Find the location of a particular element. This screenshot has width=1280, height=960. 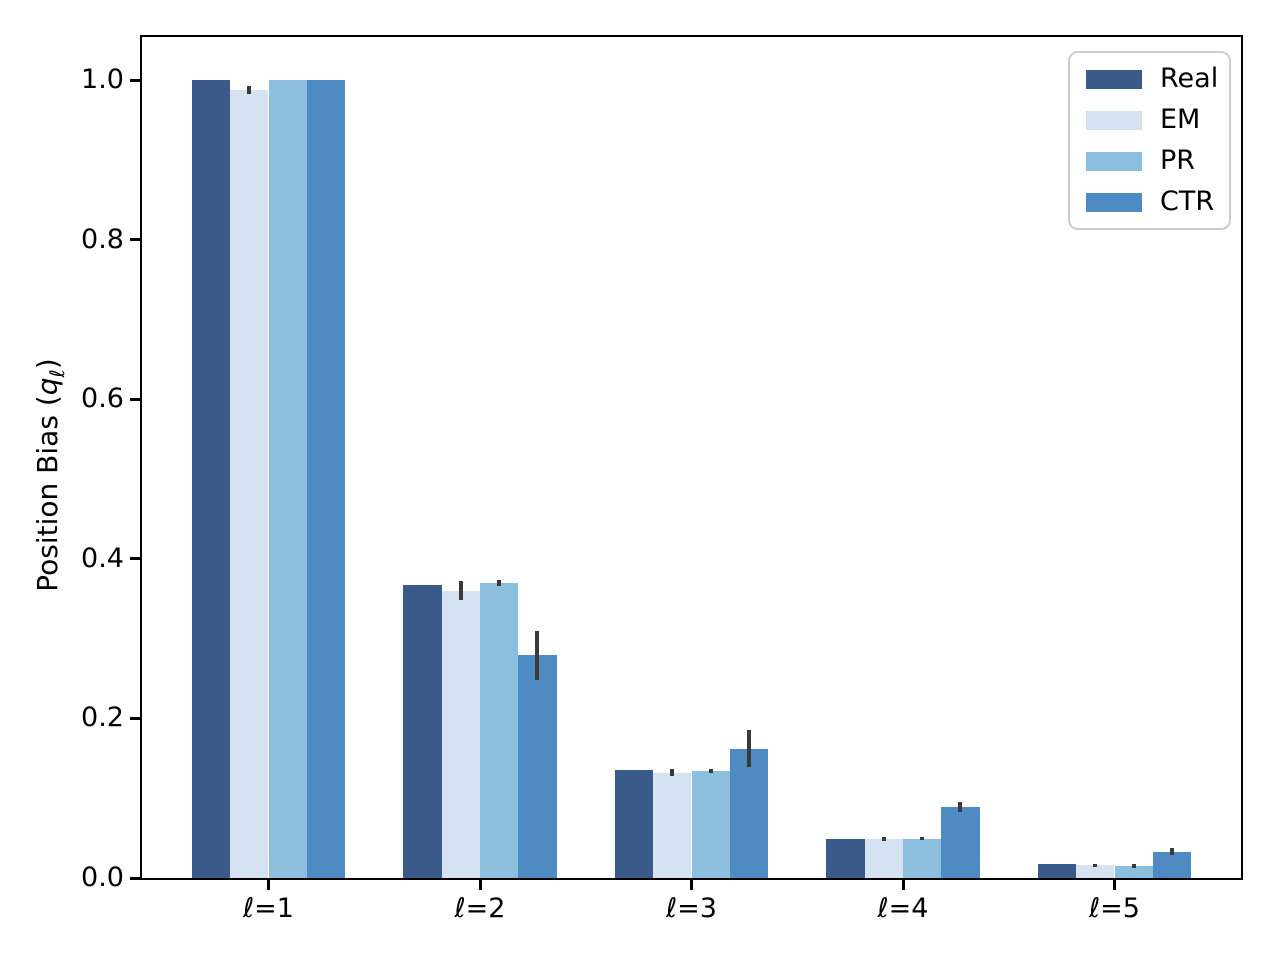

legend-entry-pr: PR is located at coordinates (1149, 161).